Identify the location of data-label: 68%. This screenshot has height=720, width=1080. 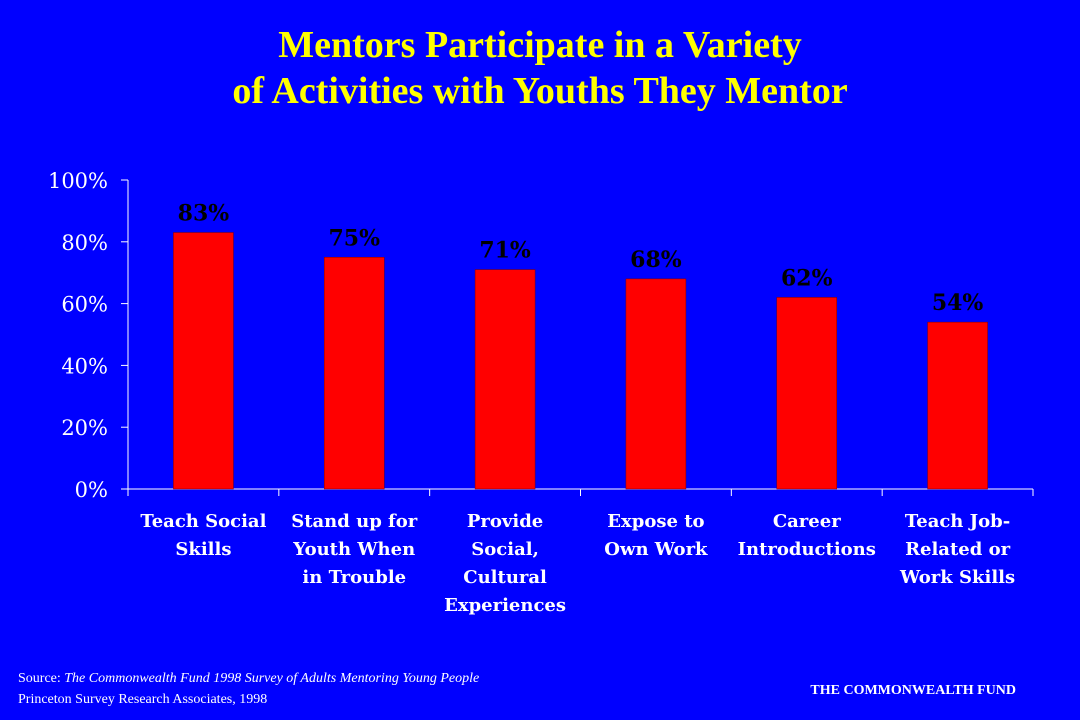
(656, 260).